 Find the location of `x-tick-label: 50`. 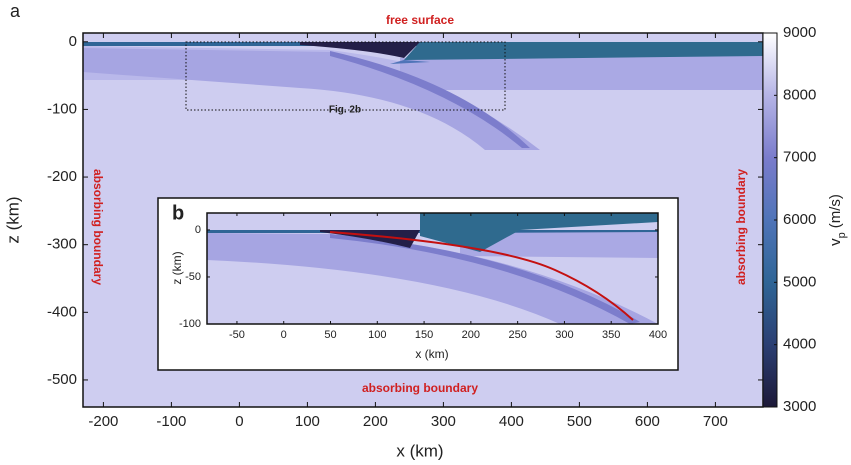

x-tick-label: 50 is located at coordinates (330, 335).